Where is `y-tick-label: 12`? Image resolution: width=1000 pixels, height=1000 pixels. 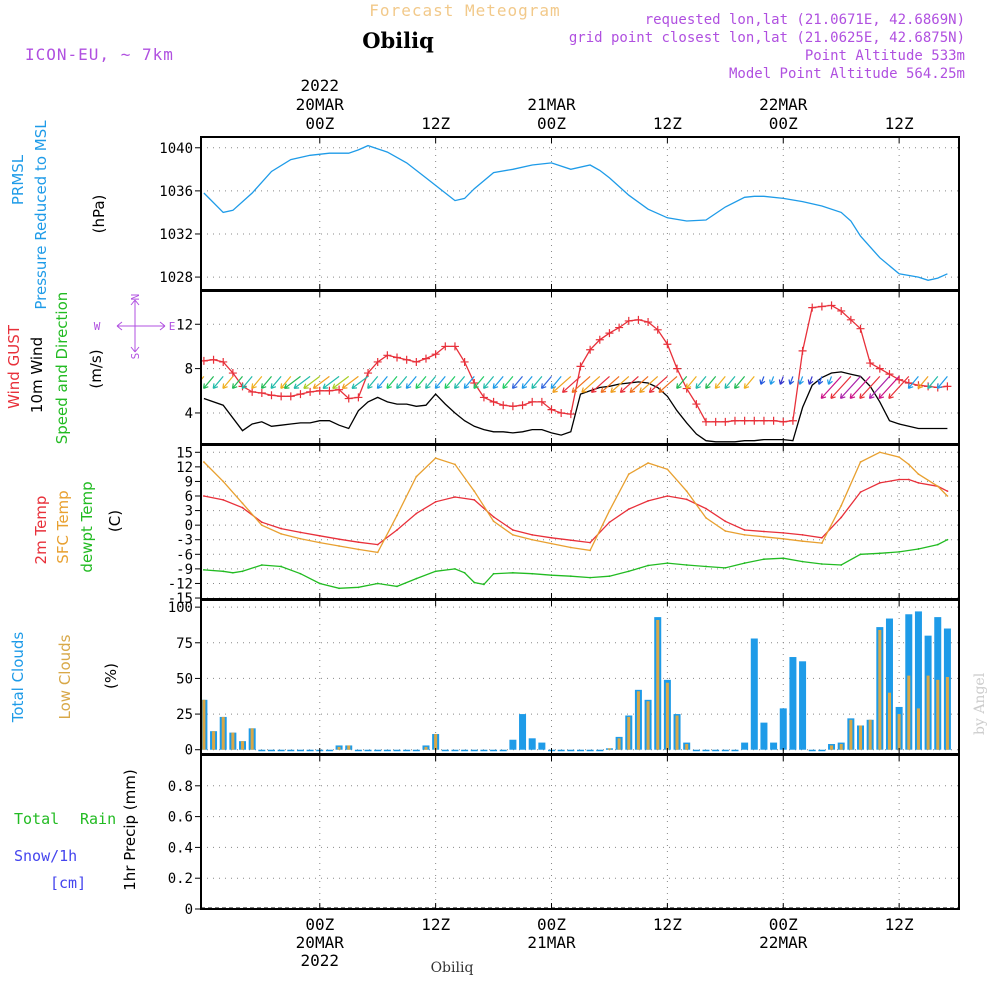 y-tick-label: 12 is located at coordinates (184, 325).